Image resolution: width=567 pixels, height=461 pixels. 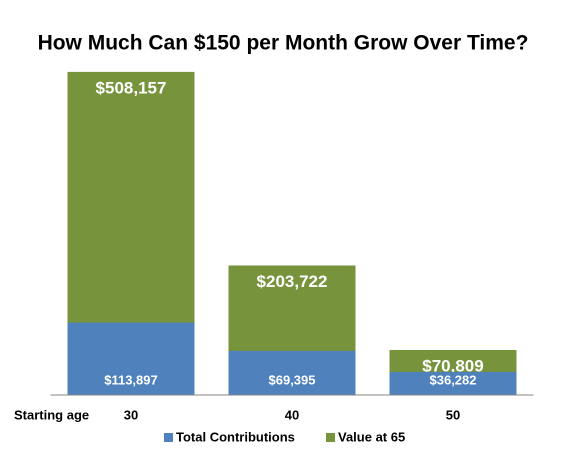 I want to click on value-label: $69,395, so click(x=292, y=379).